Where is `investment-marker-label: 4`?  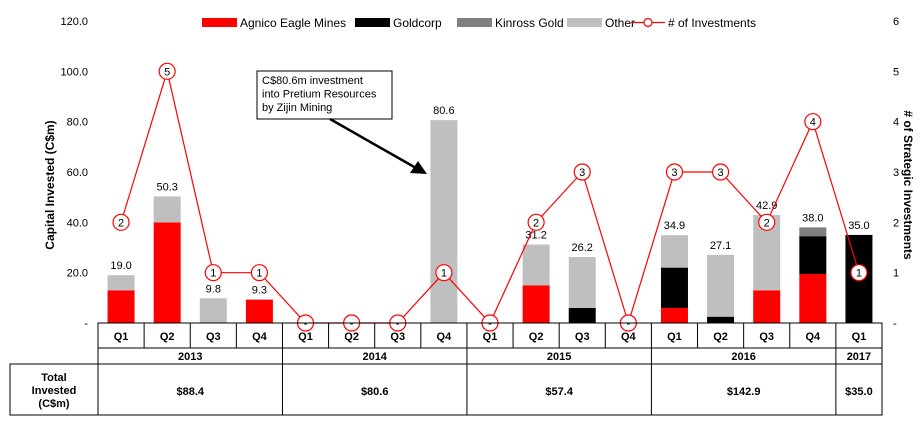
investment-marker-label: 4 is located at coordinates (813, 123).